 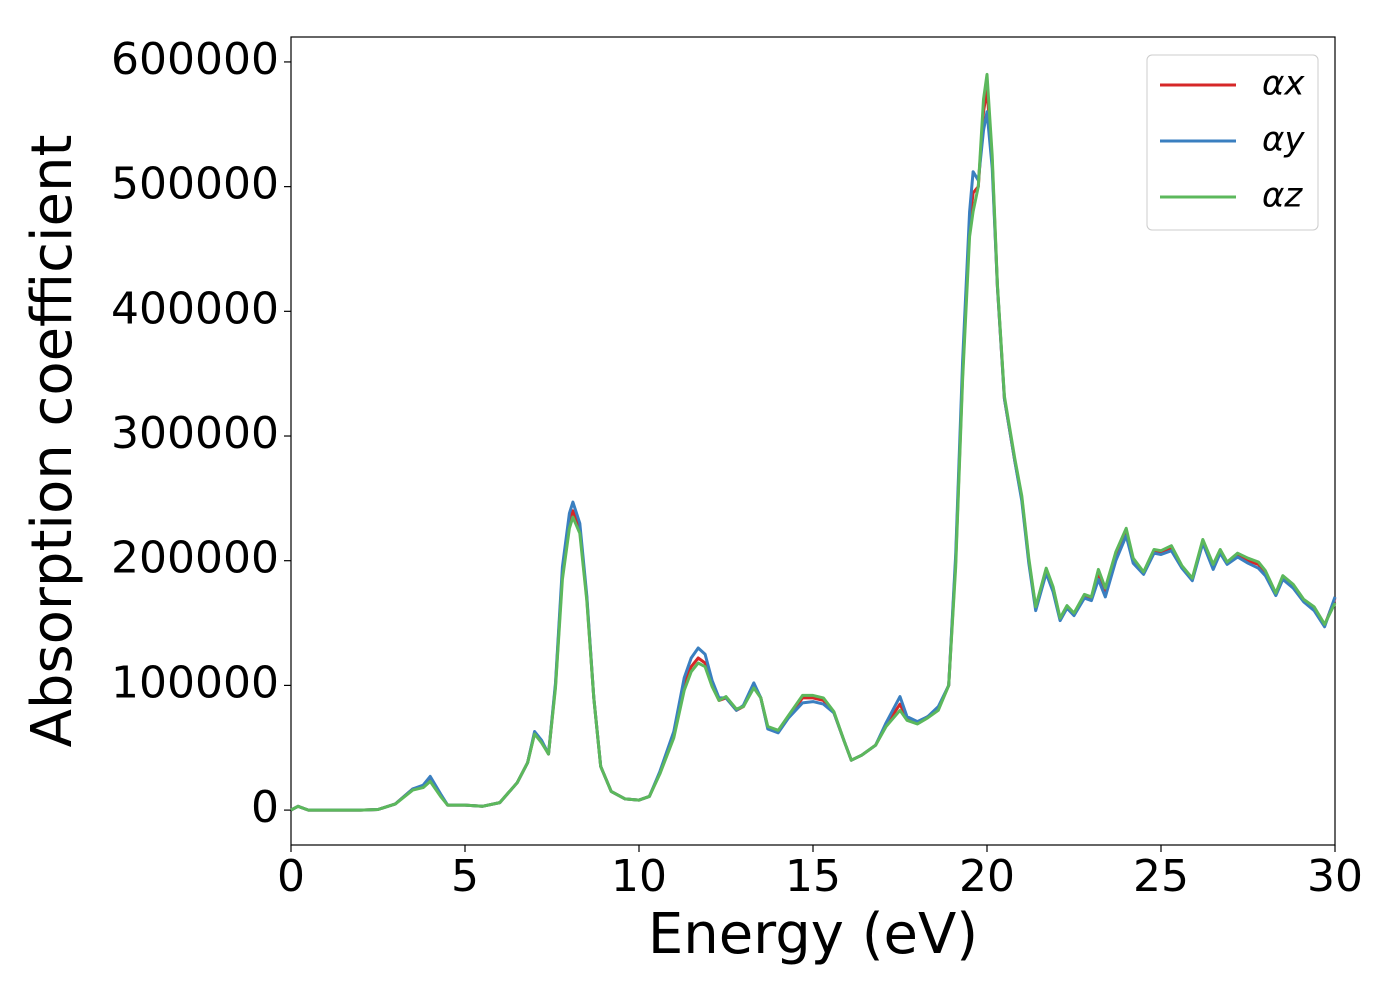 I want to click on x-axis-label: Energy (eV), so click(x=813, y=934).